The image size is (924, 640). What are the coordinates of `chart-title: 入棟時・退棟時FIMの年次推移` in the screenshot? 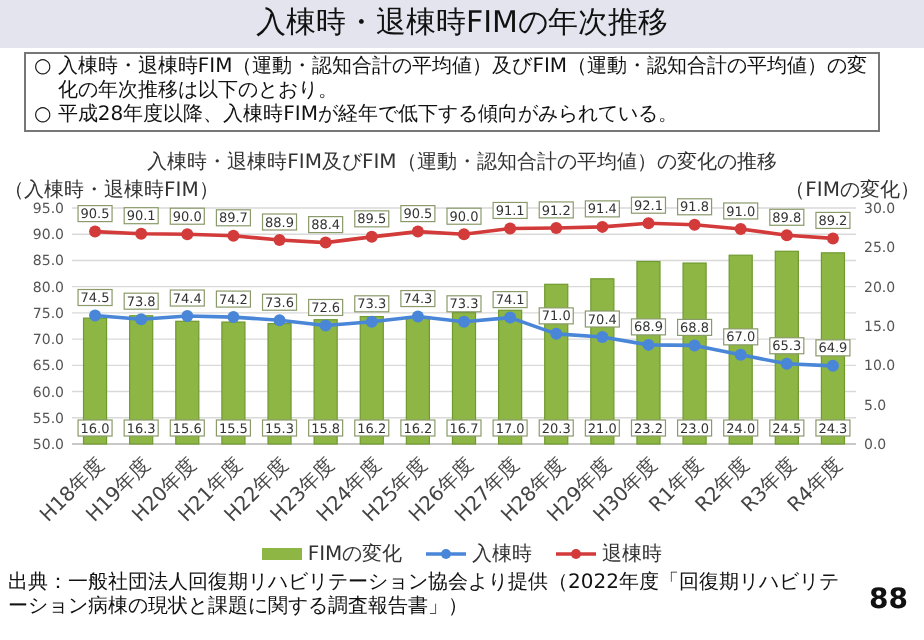 It's located at (462, 23).